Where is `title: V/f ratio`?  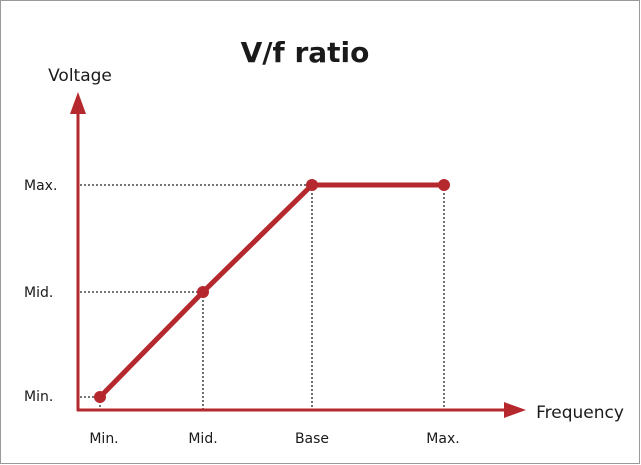 title: V/f ratio is located at coordinates (305, 52).